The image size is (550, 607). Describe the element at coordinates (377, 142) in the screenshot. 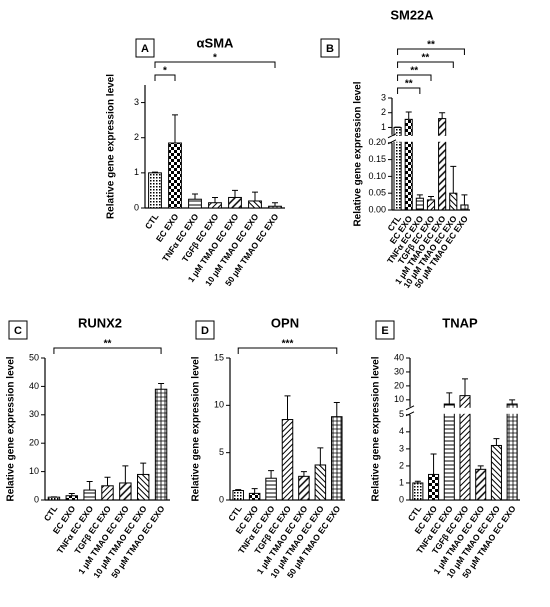

I see `y-tick-label: 0.20` at that location.